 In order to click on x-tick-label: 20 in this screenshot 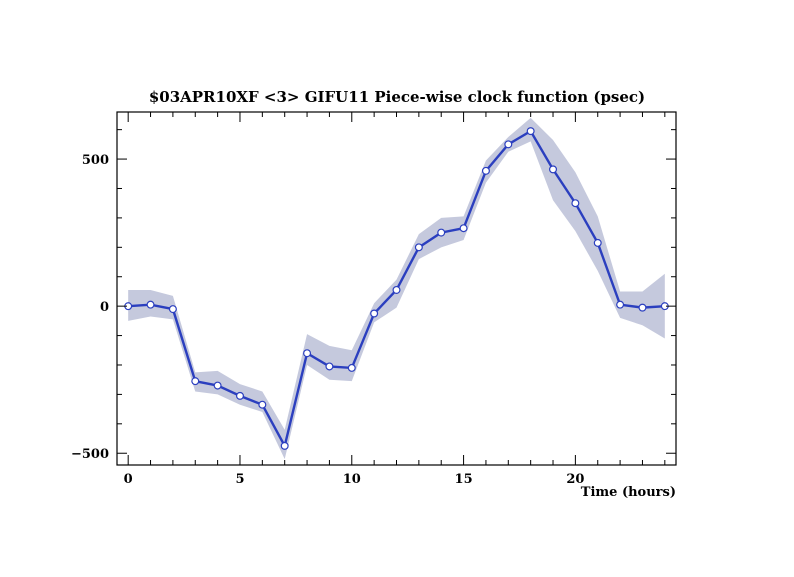, I will do `click(575, 479)`.